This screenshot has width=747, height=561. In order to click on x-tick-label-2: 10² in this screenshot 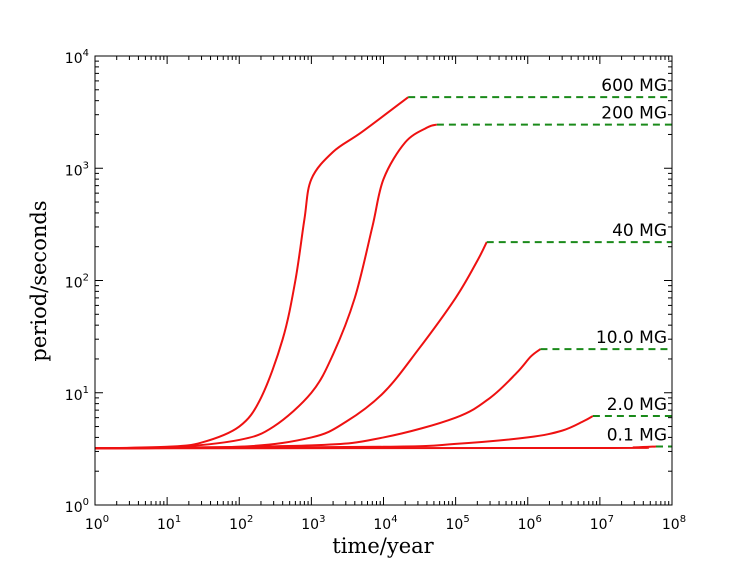, I will do `click(241, 523)`.